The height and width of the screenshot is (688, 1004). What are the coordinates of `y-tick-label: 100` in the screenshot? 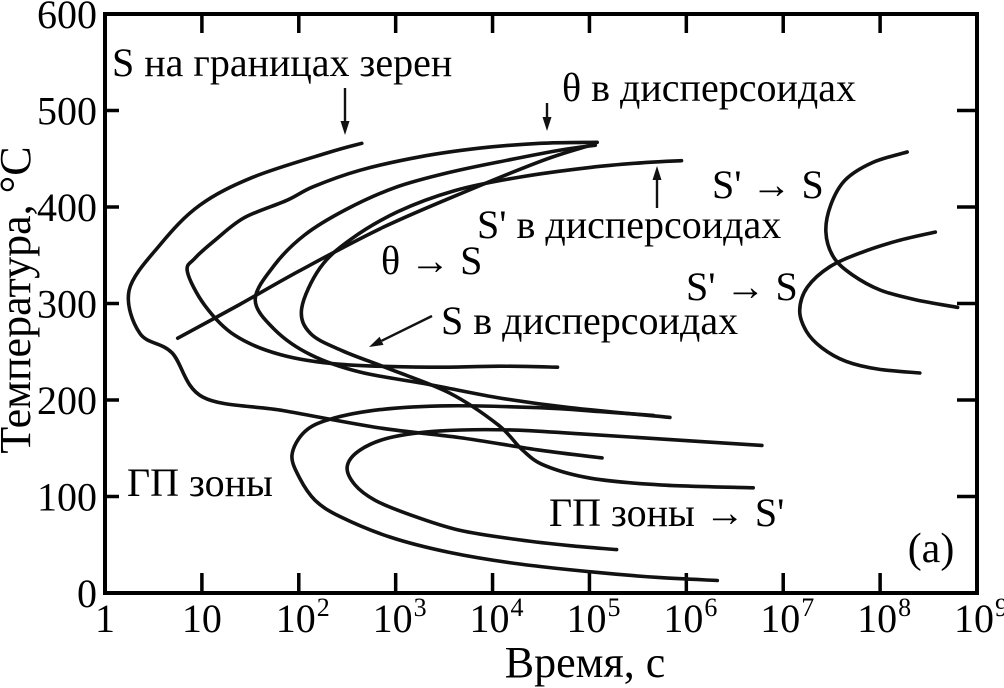 It's located at (67, 497).